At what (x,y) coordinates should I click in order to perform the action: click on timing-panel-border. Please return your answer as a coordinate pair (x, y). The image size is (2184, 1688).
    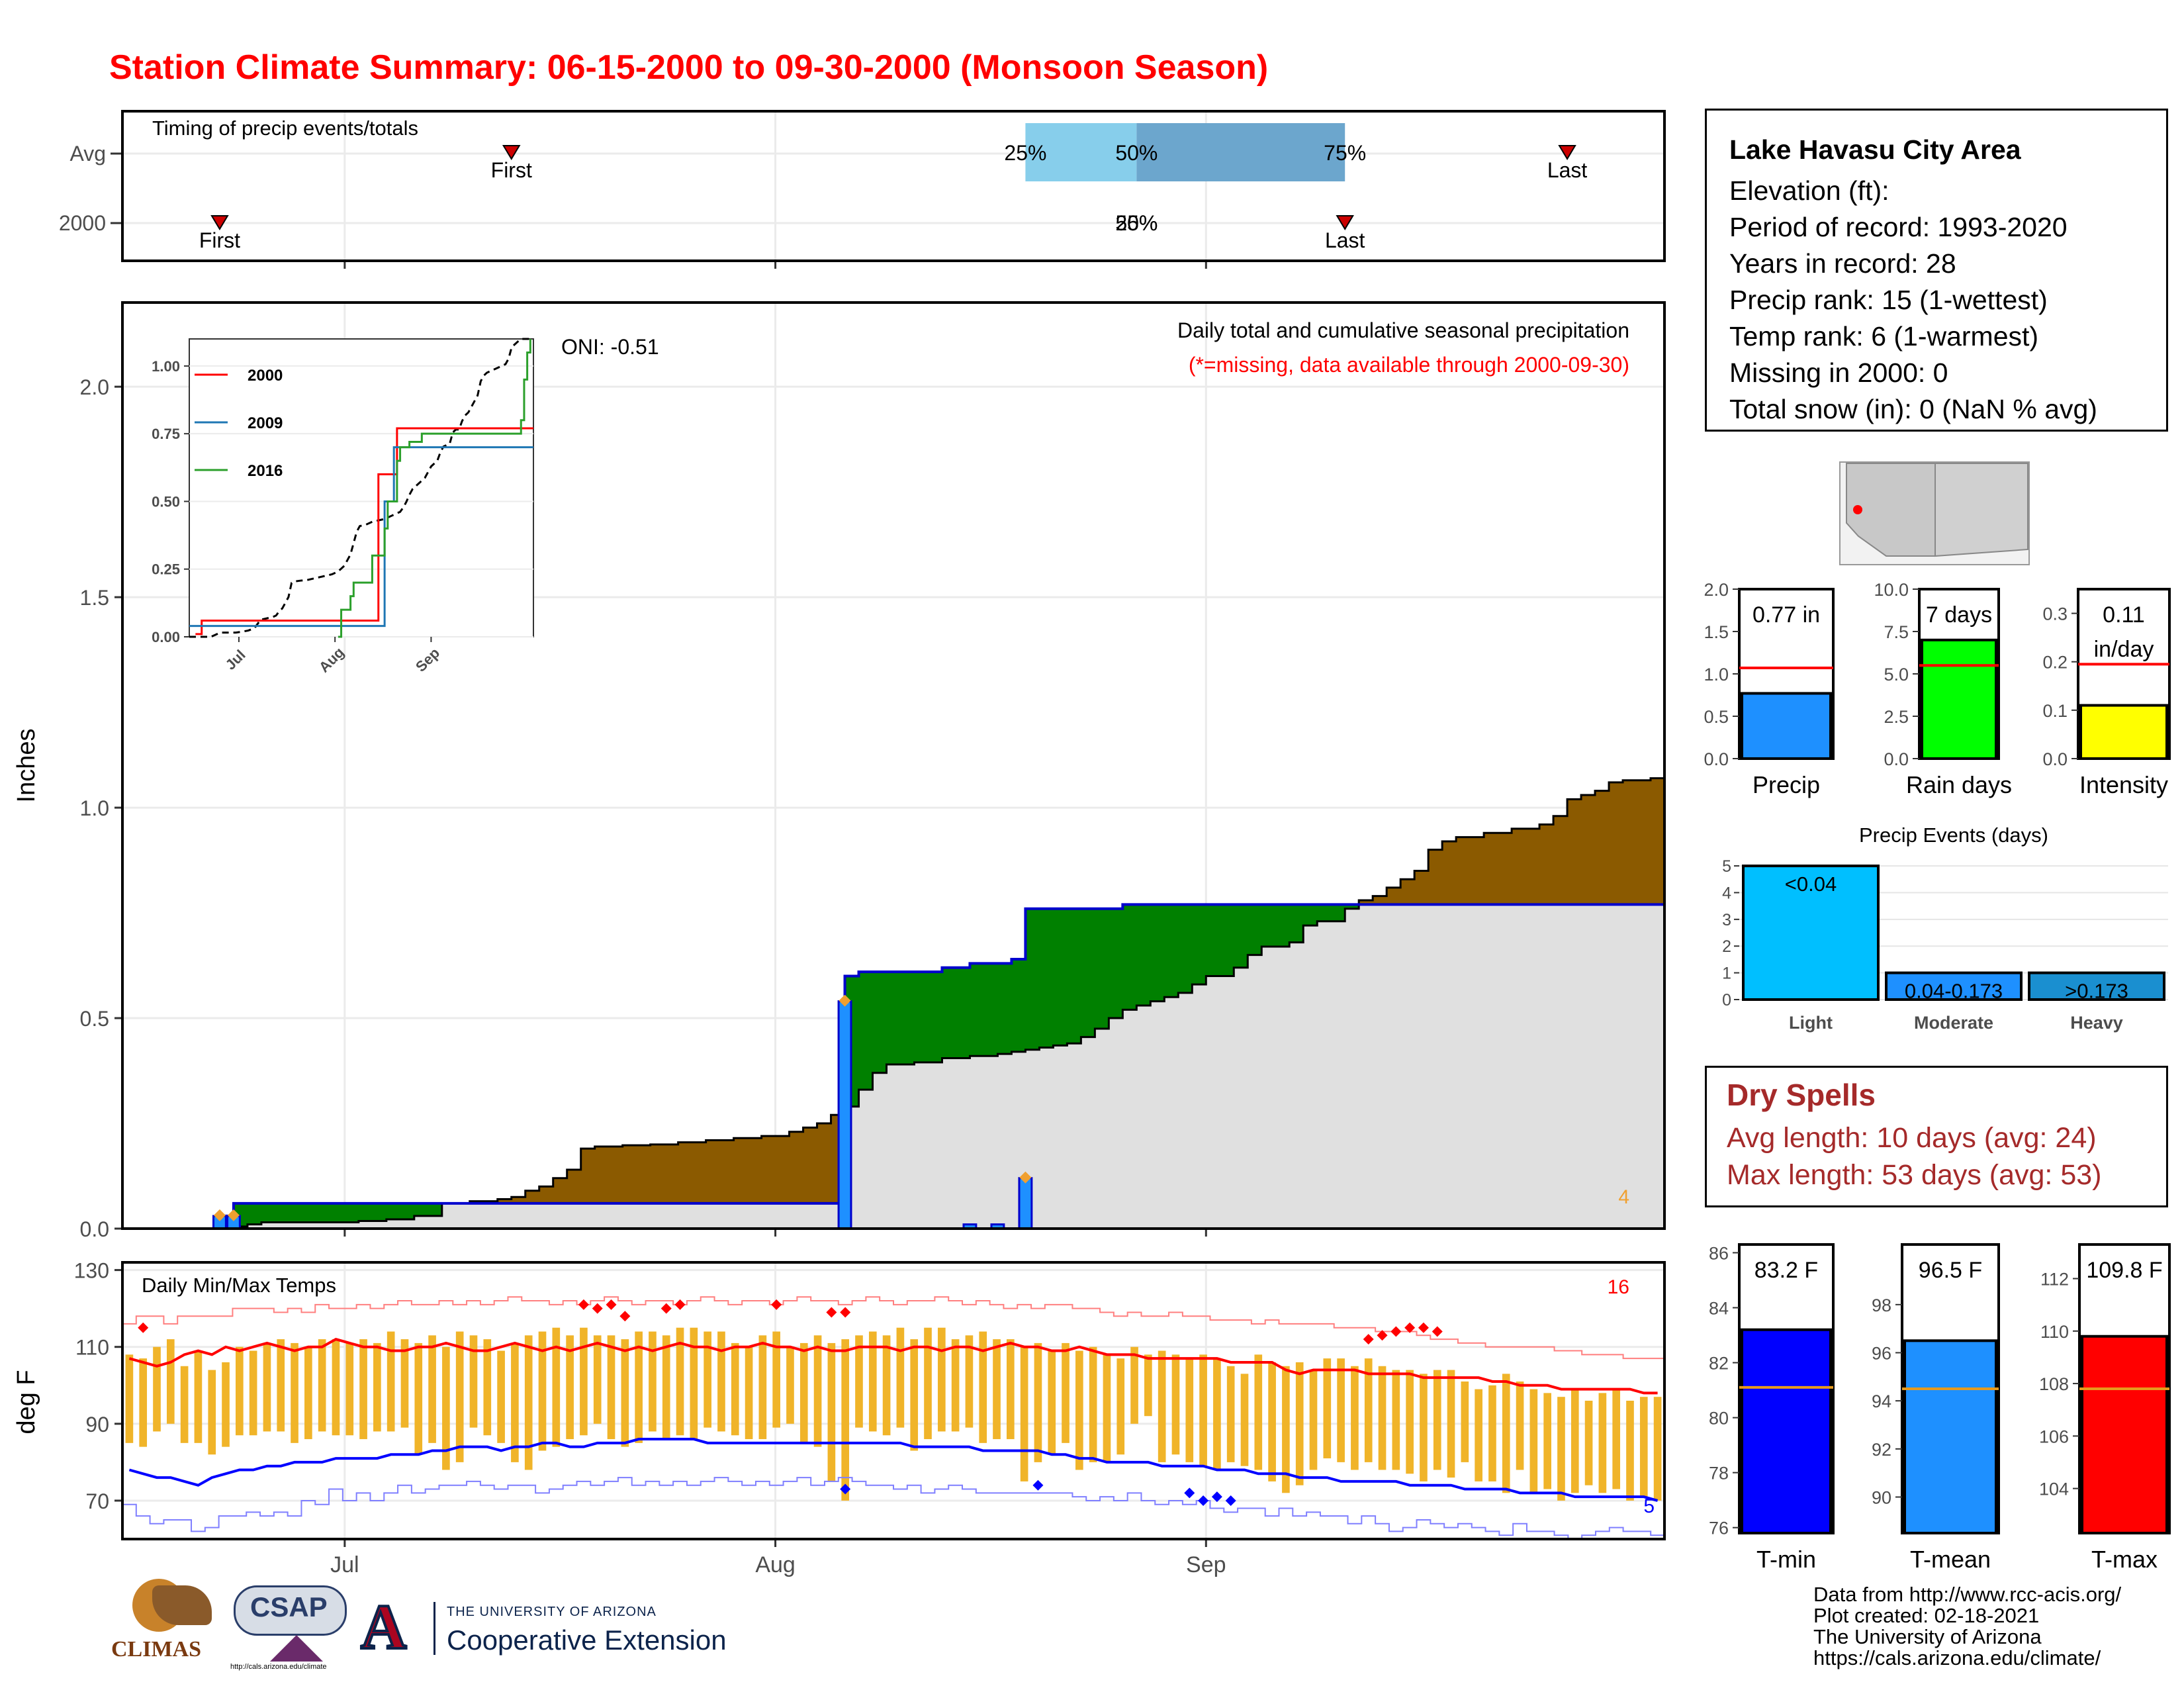
    Looking at the image, I should click on (893, 186).